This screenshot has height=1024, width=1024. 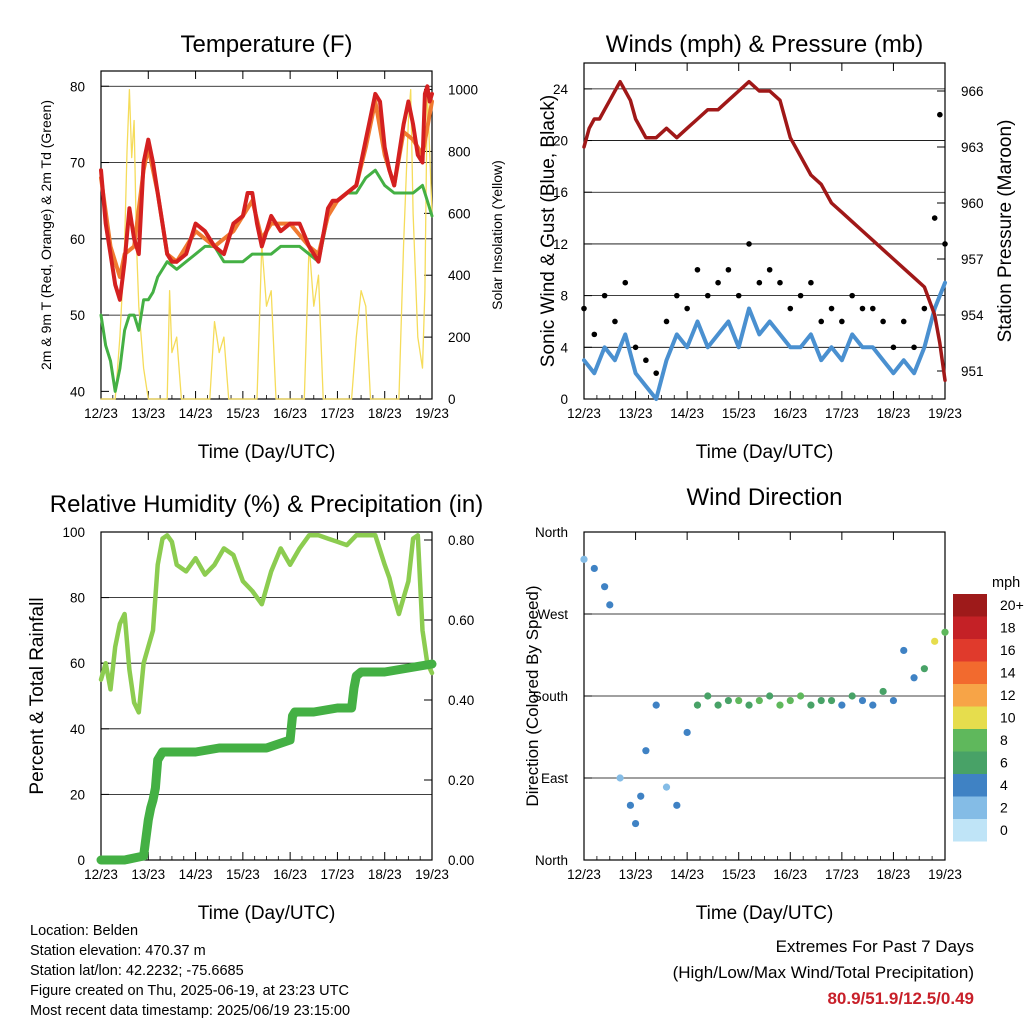 I want to click on x-axis-label: Time (Day/UTC), so click(x=765, y=913).